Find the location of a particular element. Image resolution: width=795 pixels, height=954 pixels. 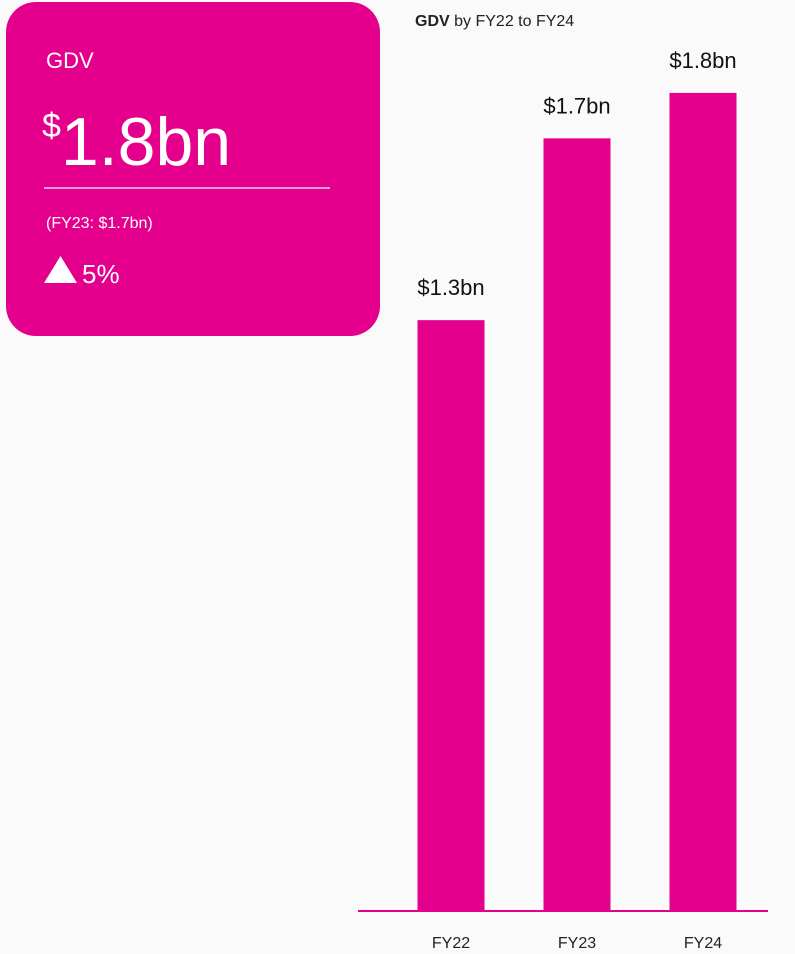

kpi-change: 5% is located at coordinates (101, 274).